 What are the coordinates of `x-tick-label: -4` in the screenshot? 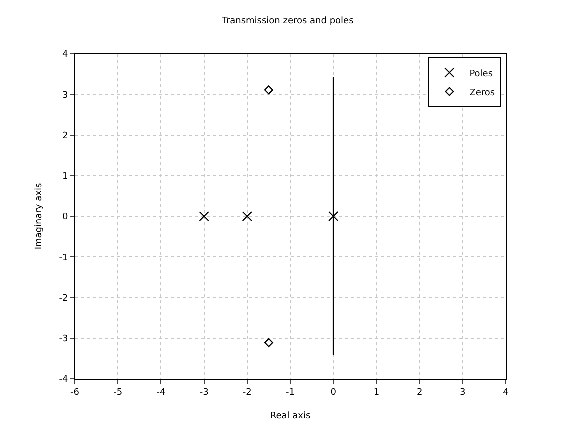 It's located at (161, 393).